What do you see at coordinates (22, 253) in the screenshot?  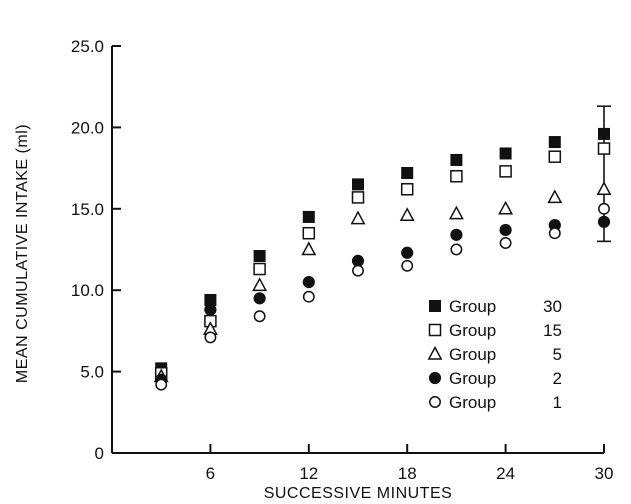 I see `y-axis-title: MEAN CUMULATIVE INTAKE (ml)` at bounding box center [22, 253].